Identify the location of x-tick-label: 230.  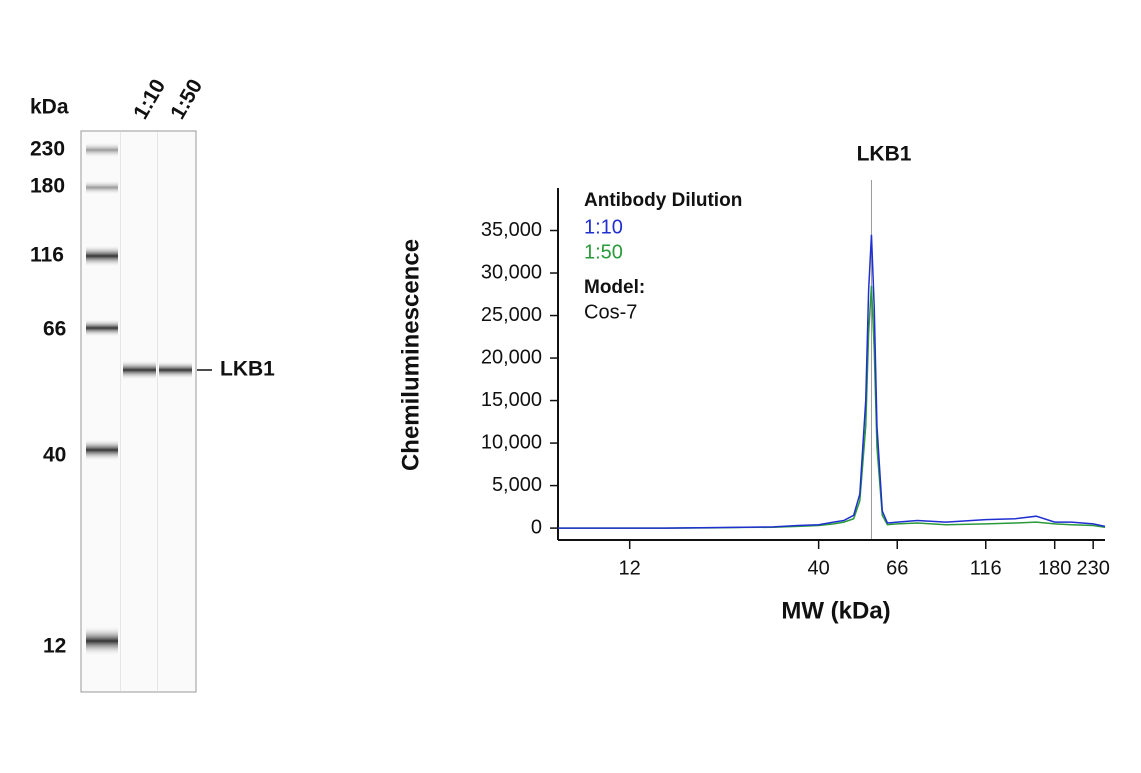
(1092, 568).